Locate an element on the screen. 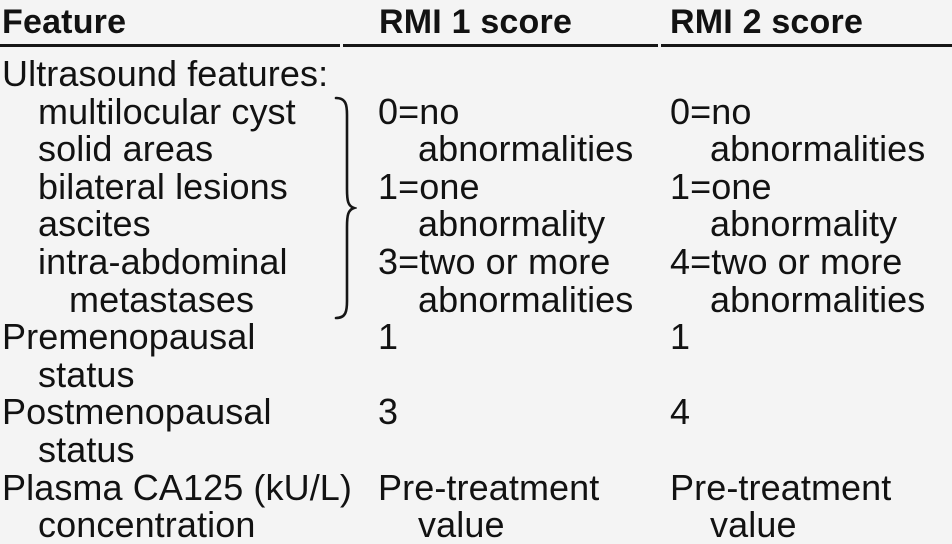 Image resolution: width=952 pixels, height=544 pixels. feature-cell: metastases is located at coordinates (162, 299).